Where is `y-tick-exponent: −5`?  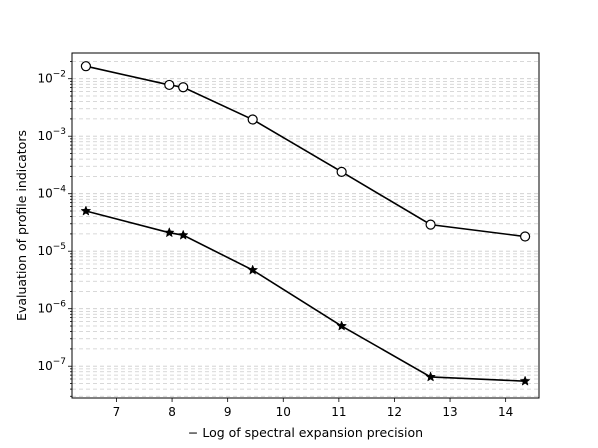
y-tick-exponent: −5 is located at coordinates (59, 247).